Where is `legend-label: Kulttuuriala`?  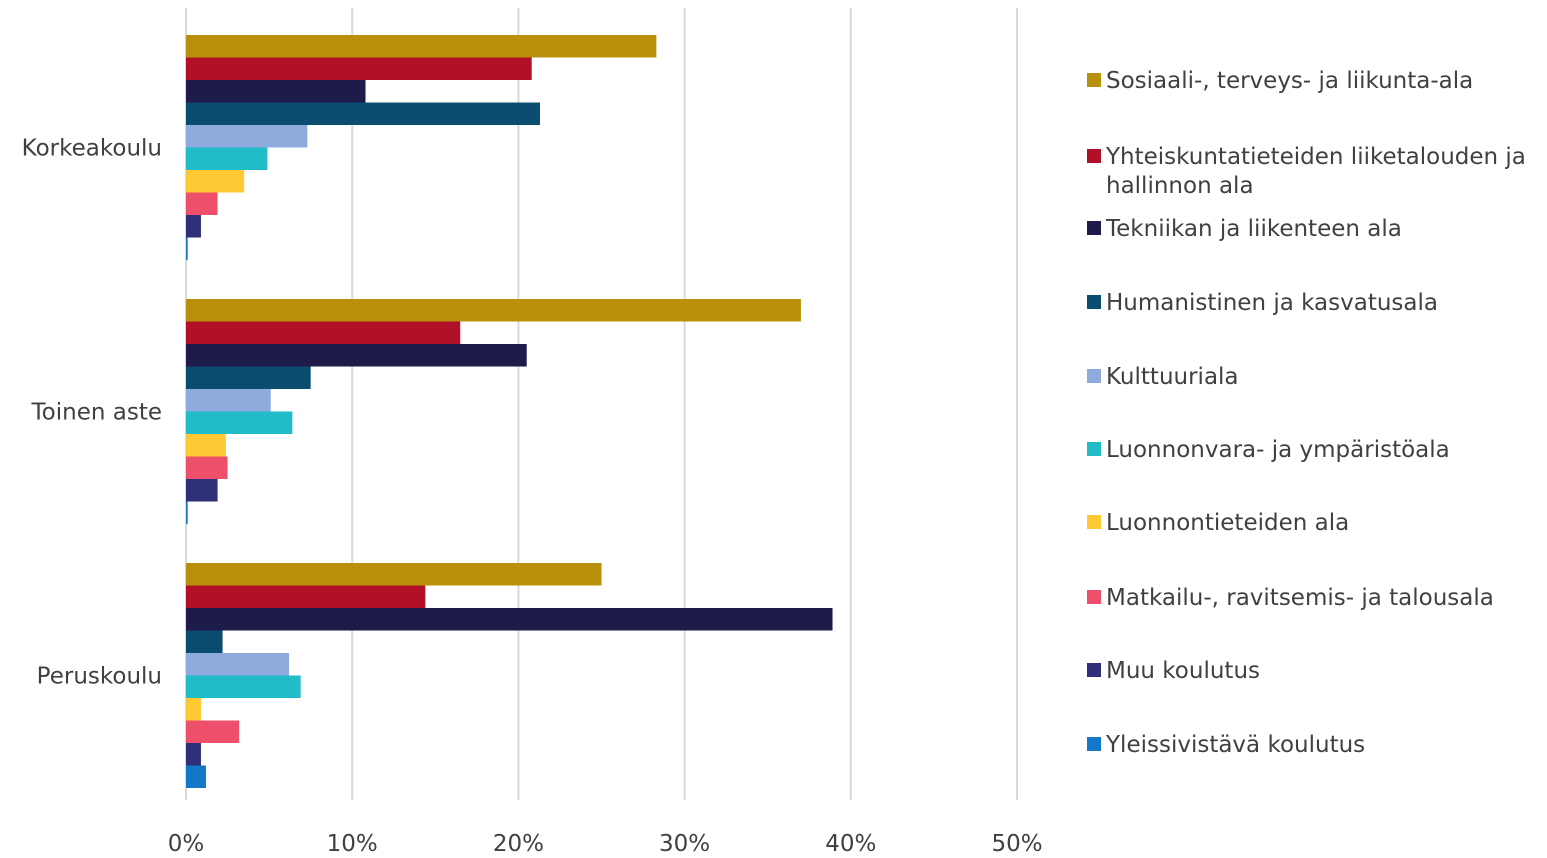 legend-label: Kulttuuriala is located at coordinates (1172, 377).